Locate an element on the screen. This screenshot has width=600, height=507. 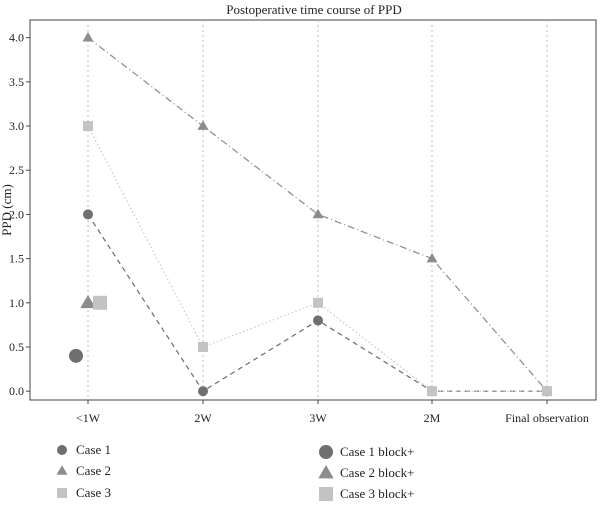
x-tick-label-4: Final observation is located at coordinates (547, 418).